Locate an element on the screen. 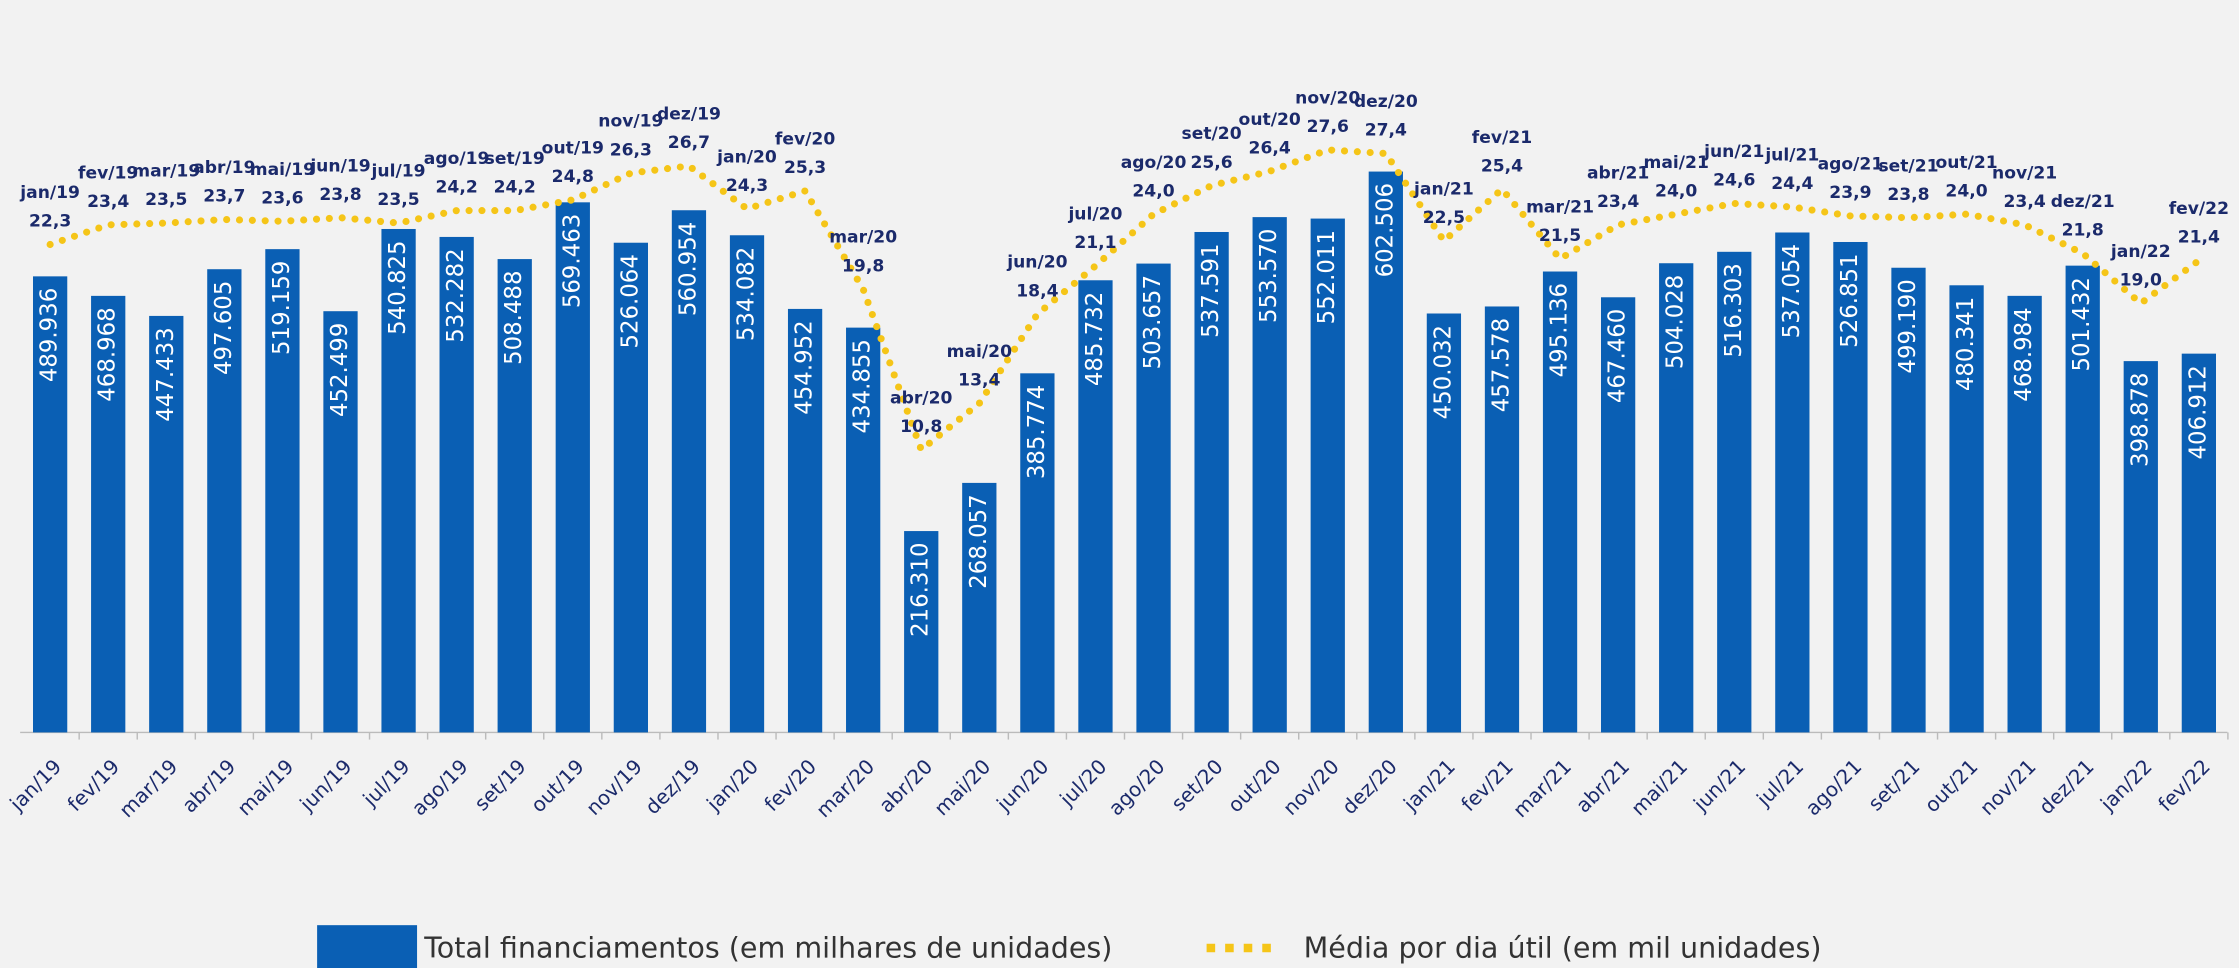 This screenshot has height=968, width=2239. point-category-label: out/20 is located at coordinates (1270, 120).